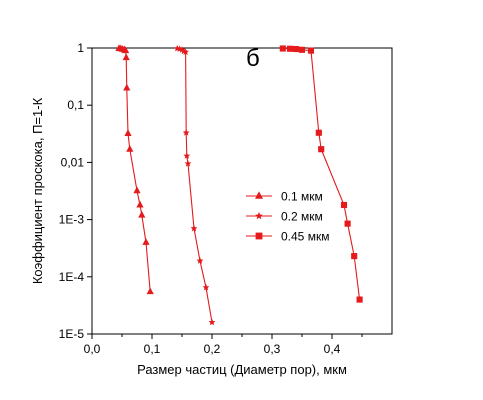 Image resolution: width=483 pixels, height=400 pixels. Describe the element at coordinates (302, 217) in the screenshot. I see `legend-label: 0.2 мкм` at that location.